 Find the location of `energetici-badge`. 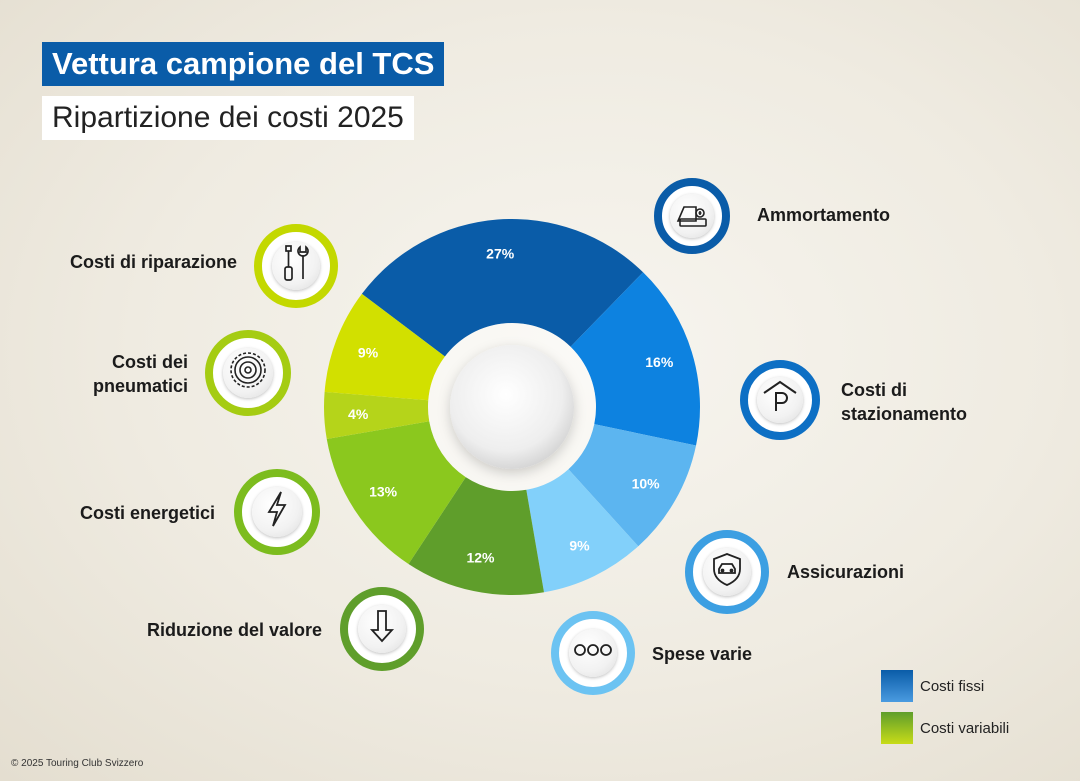

energetici-badge is located at coordinates (277, 512).